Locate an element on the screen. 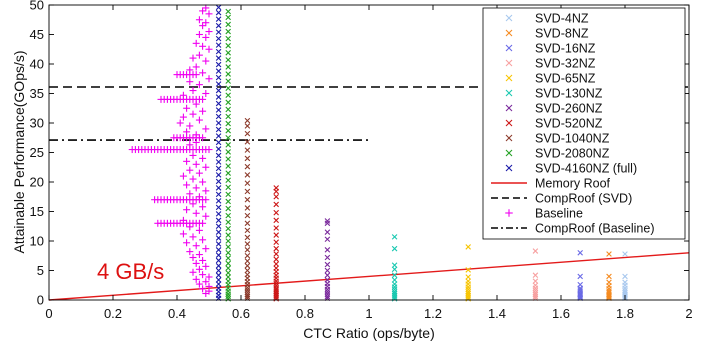  series-svd-8nz is located at coordinates (609, 276).